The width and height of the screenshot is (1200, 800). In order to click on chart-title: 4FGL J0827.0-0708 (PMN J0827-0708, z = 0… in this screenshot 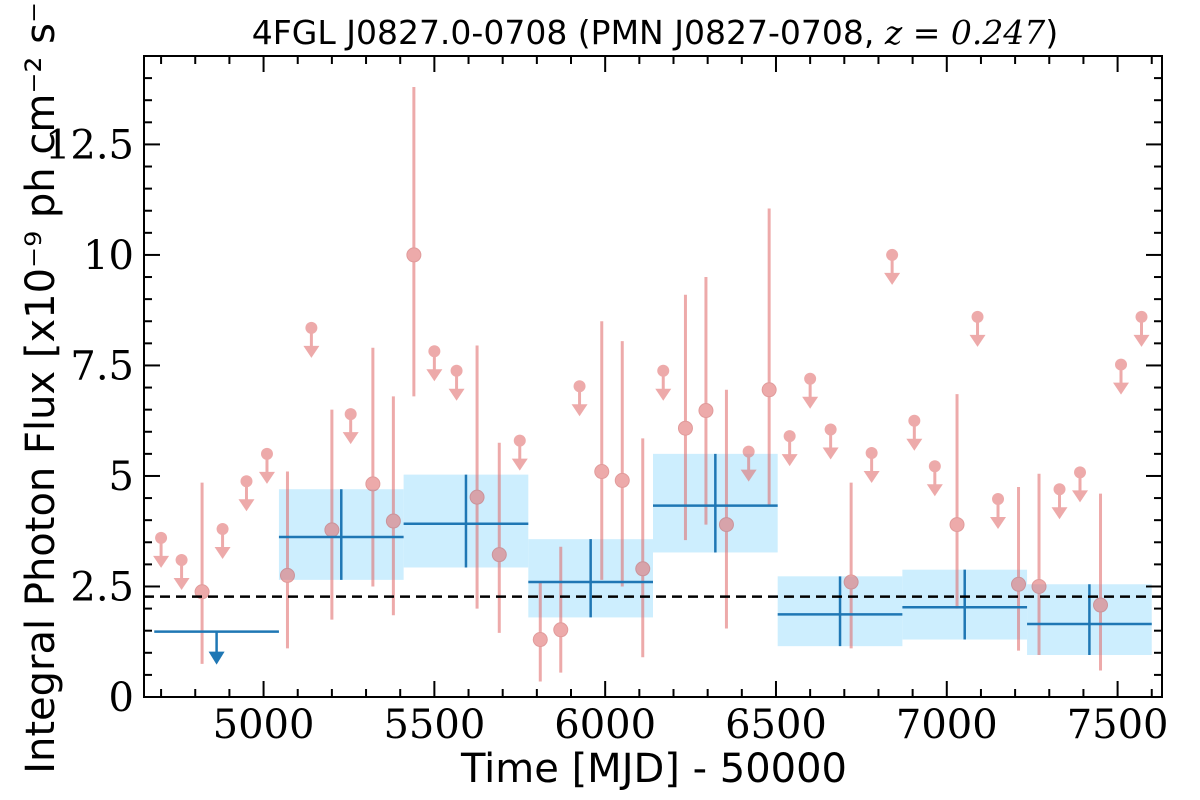, I will do `click(655, 32)`.